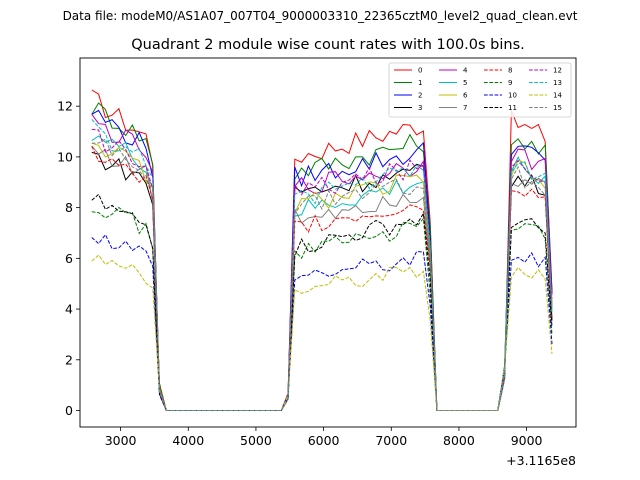 This screenshot has width=640, height=480. I want to click on legend-label-4: 4, so click(465, 71).